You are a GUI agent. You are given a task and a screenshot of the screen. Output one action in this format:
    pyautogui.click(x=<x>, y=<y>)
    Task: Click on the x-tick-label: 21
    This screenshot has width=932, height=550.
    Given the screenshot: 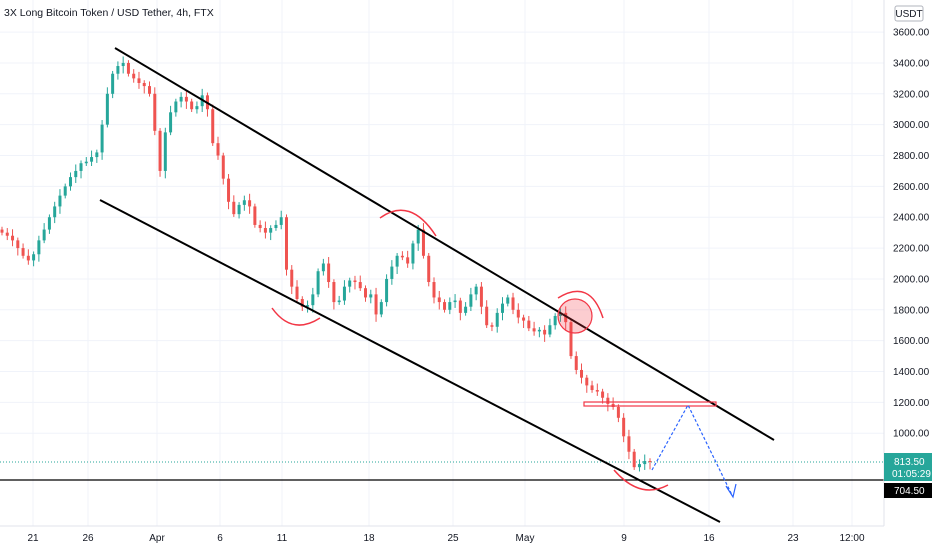 What is the action you would take?
    pyautogui.click(x=33, y=538)
    